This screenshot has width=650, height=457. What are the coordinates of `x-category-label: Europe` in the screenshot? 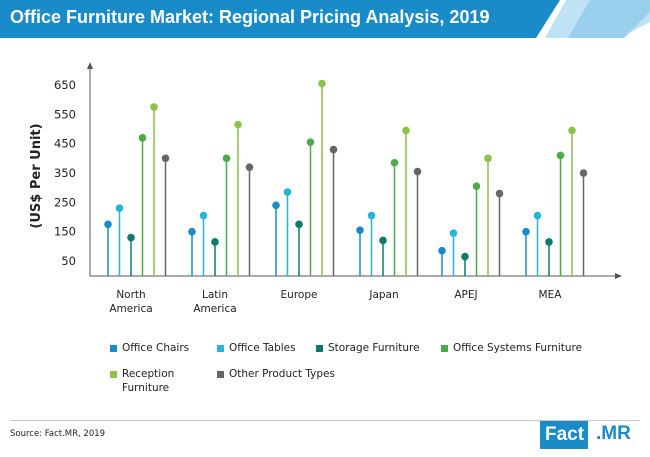 It's located at (299, 295).